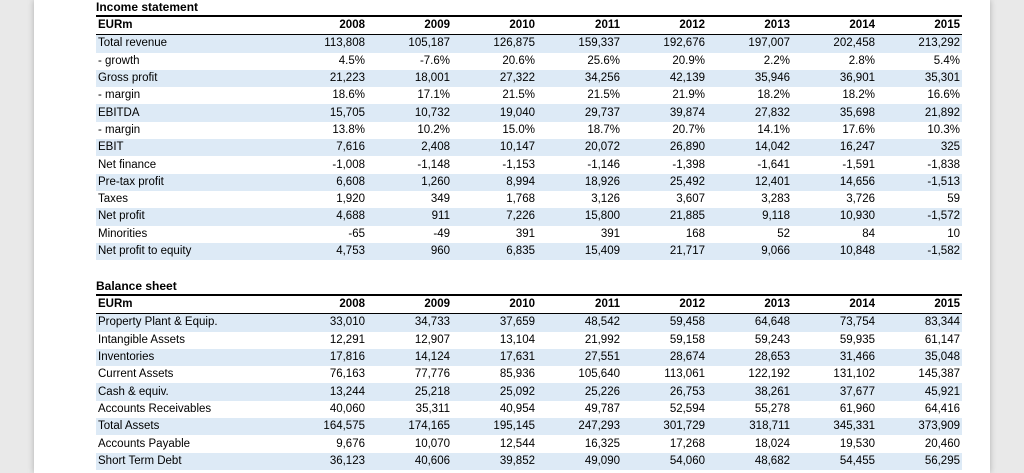 This screenshot has width=1024, height=473. I want to click on row-label: Taxes, so click(189, 199).